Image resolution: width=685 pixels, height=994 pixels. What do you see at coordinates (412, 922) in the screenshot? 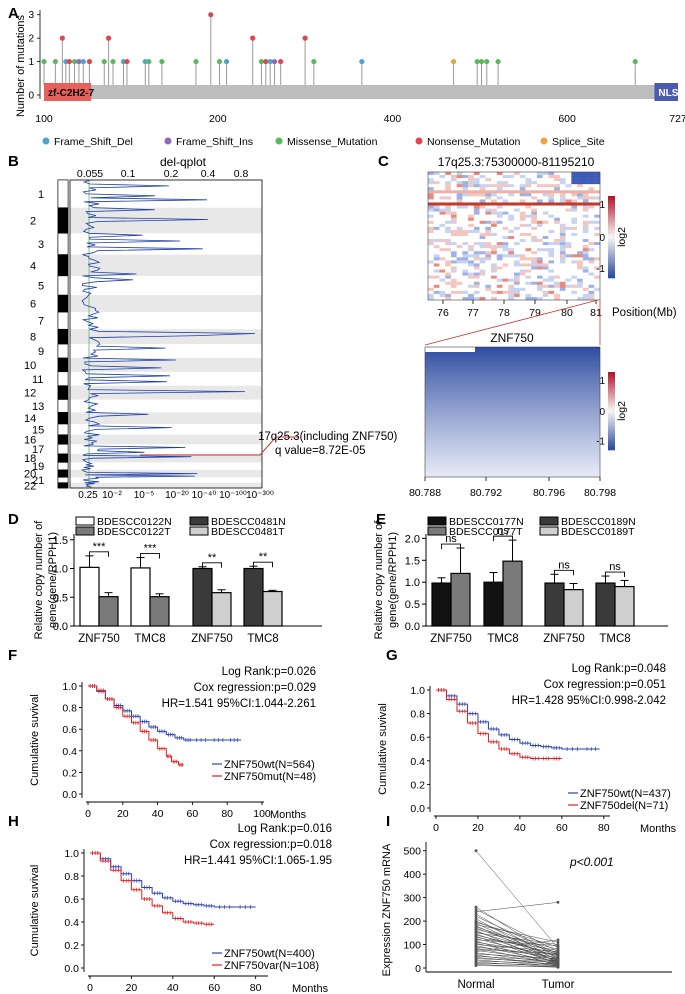
I see `i-ytick-label: 200` at bounding box center [412, 922].